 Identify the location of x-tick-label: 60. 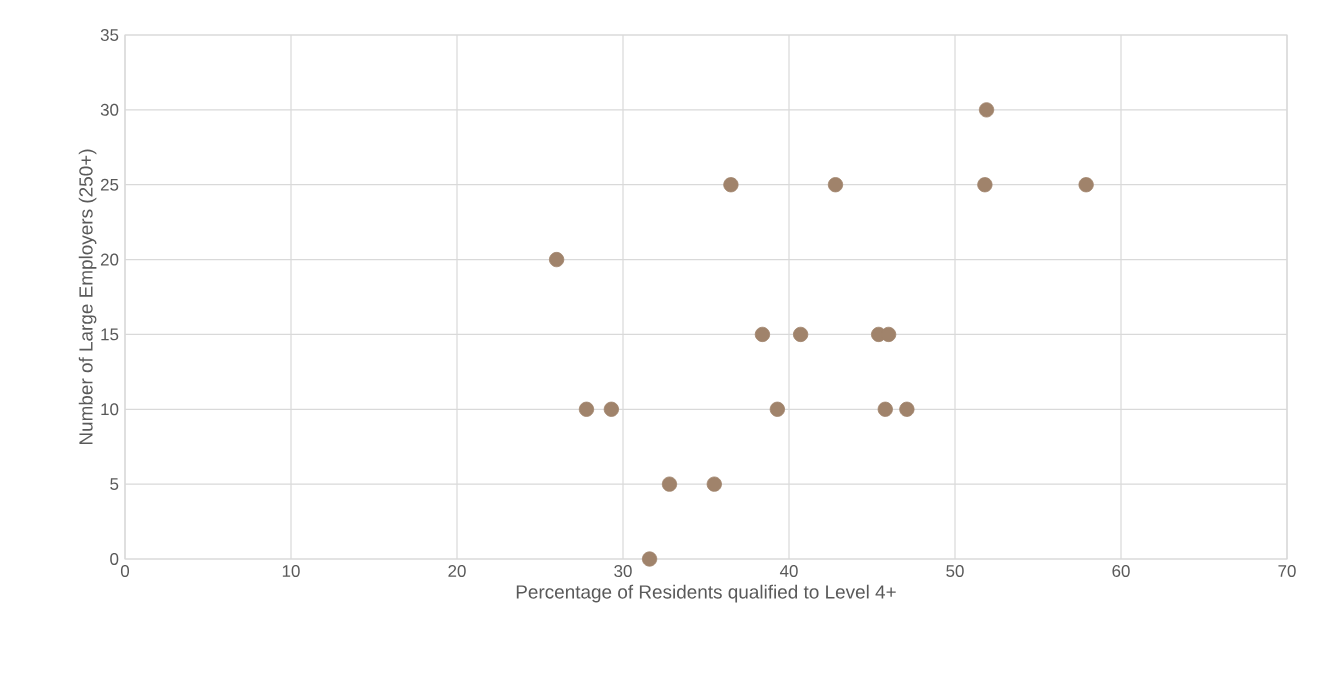
(1121, 571).